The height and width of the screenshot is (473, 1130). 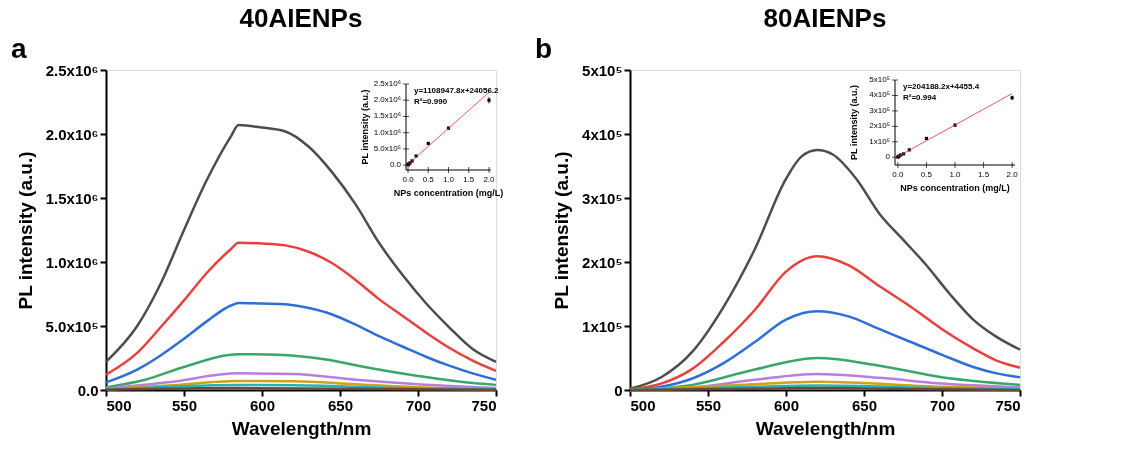 I want to click on annotation: y=204188.2x+4455.4, so click(x=941, y=86).